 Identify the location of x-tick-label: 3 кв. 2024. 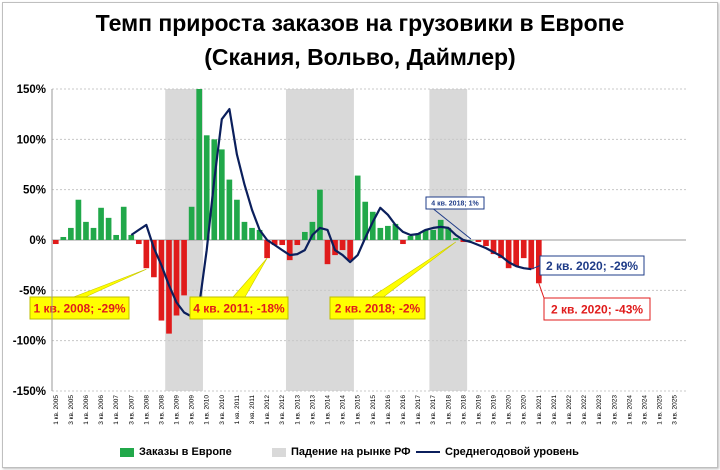
(644, 410).